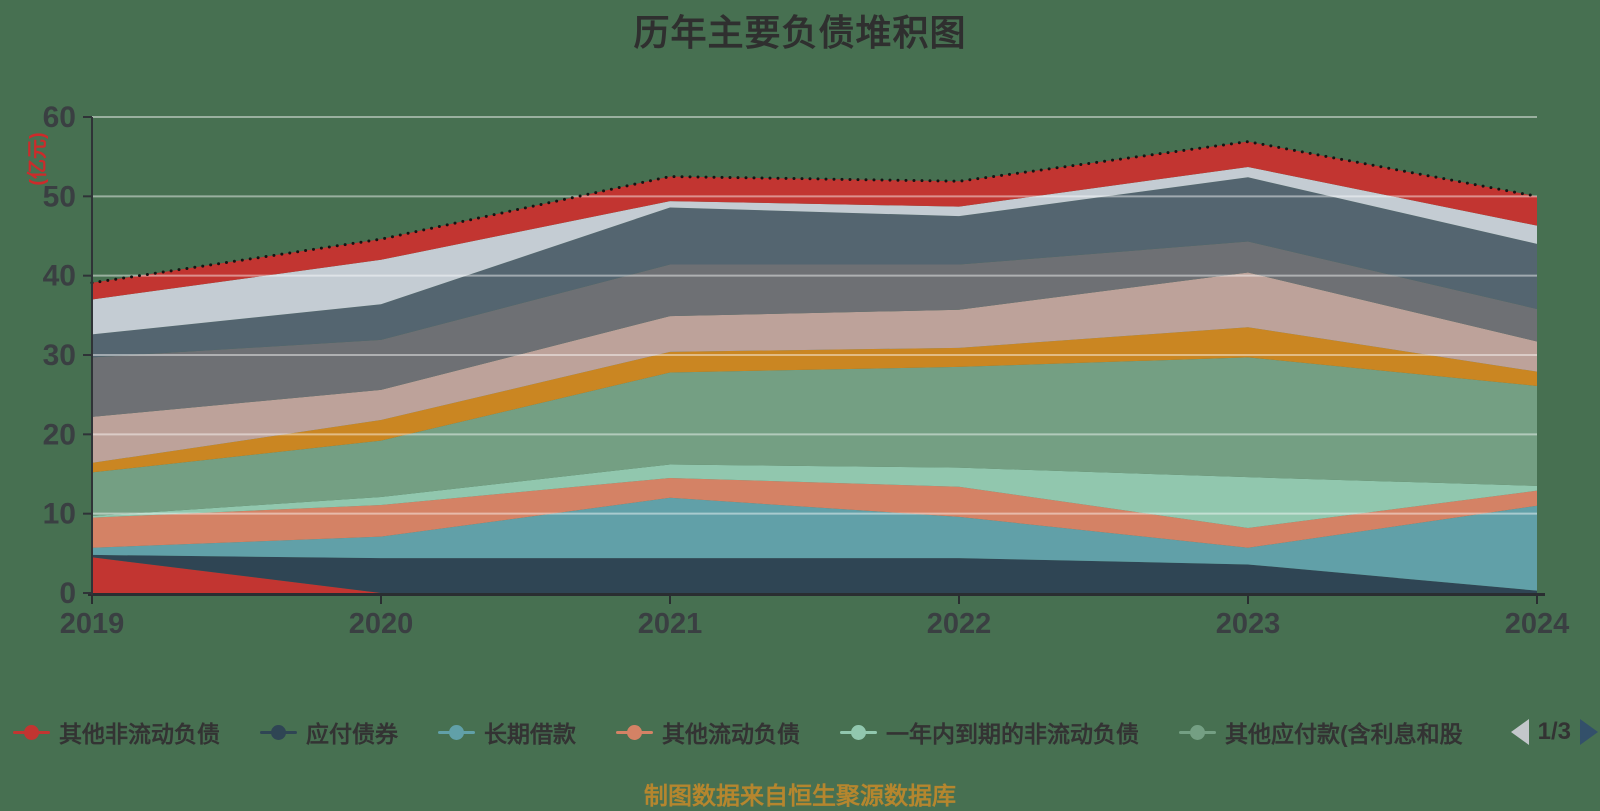 This screenshot has height=811, width=1600. Describe the element at coordinates (530, 734) in the screenshot. I see `legend-item-label: 长期借款` at that location.